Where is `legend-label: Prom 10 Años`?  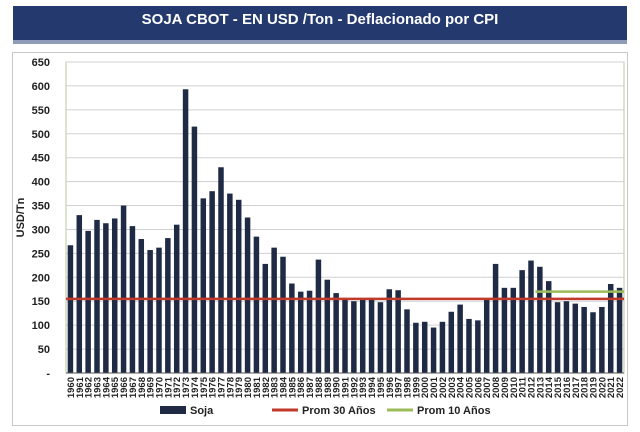 legend-label: Prom 10 Años is located at coordinates (454, 411).